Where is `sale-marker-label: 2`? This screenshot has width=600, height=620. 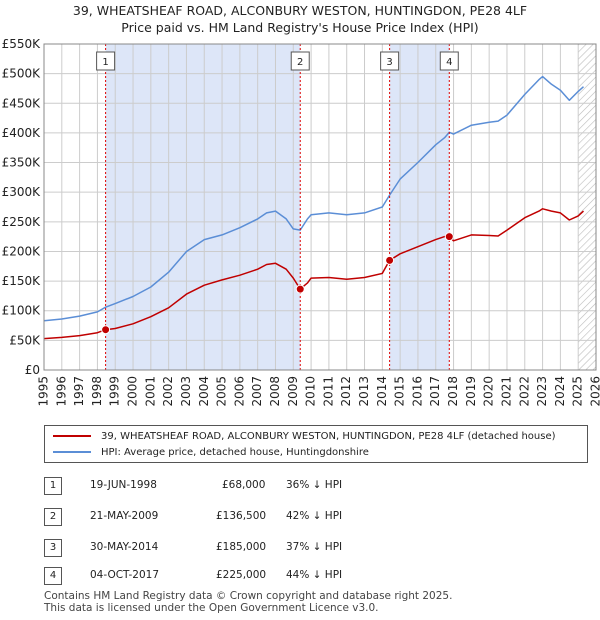
sale-marker-label: 2 is located at coordinates (300, 62).